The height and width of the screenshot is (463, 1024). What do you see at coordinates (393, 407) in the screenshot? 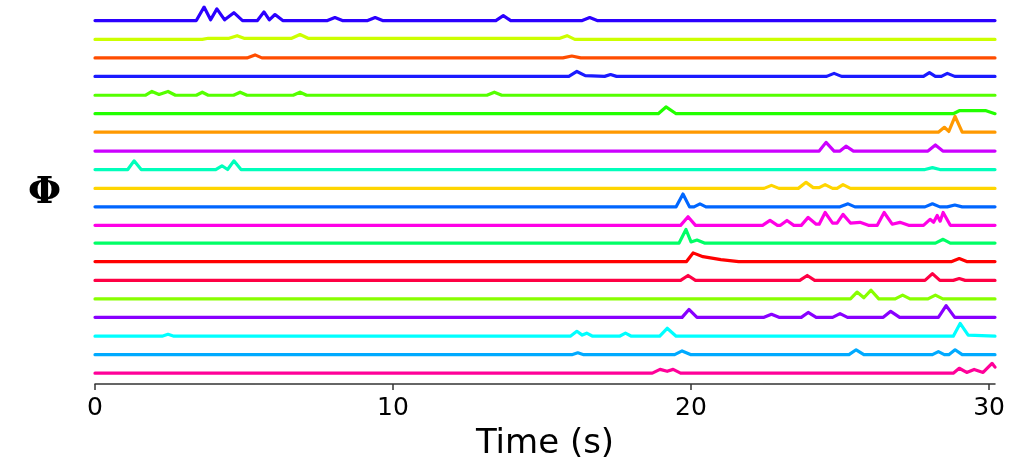
I see `x-tick-label: 10` at bounding box center [393, 407].